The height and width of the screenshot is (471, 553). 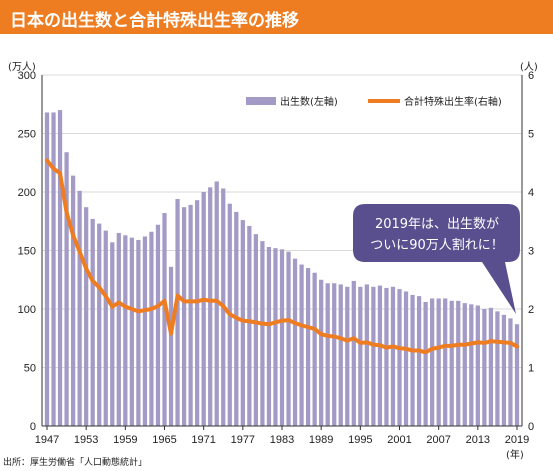 What do you see at coordinates (27, 76) in the screenshot?
I see `left-tick-label: 300` at bounding box center [27, 76].